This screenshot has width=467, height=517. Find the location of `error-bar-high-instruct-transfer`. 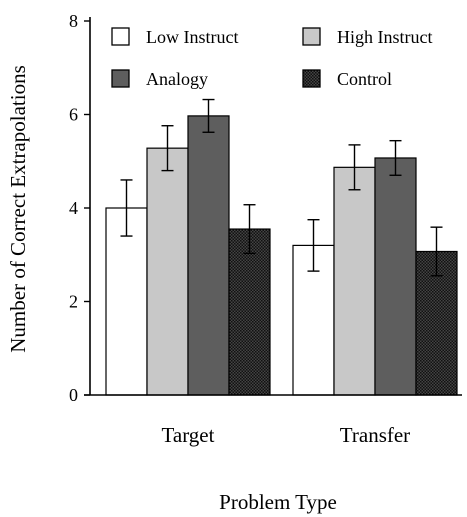

error-bar-high-instruct-transfer is located at coordinates (354, 167).